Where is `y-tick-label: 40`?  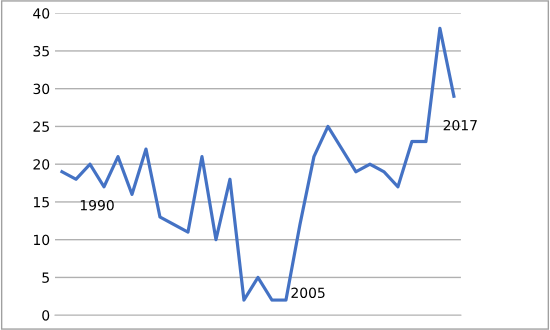
y-tick-label: 40 is located at coordinates (41, 13).